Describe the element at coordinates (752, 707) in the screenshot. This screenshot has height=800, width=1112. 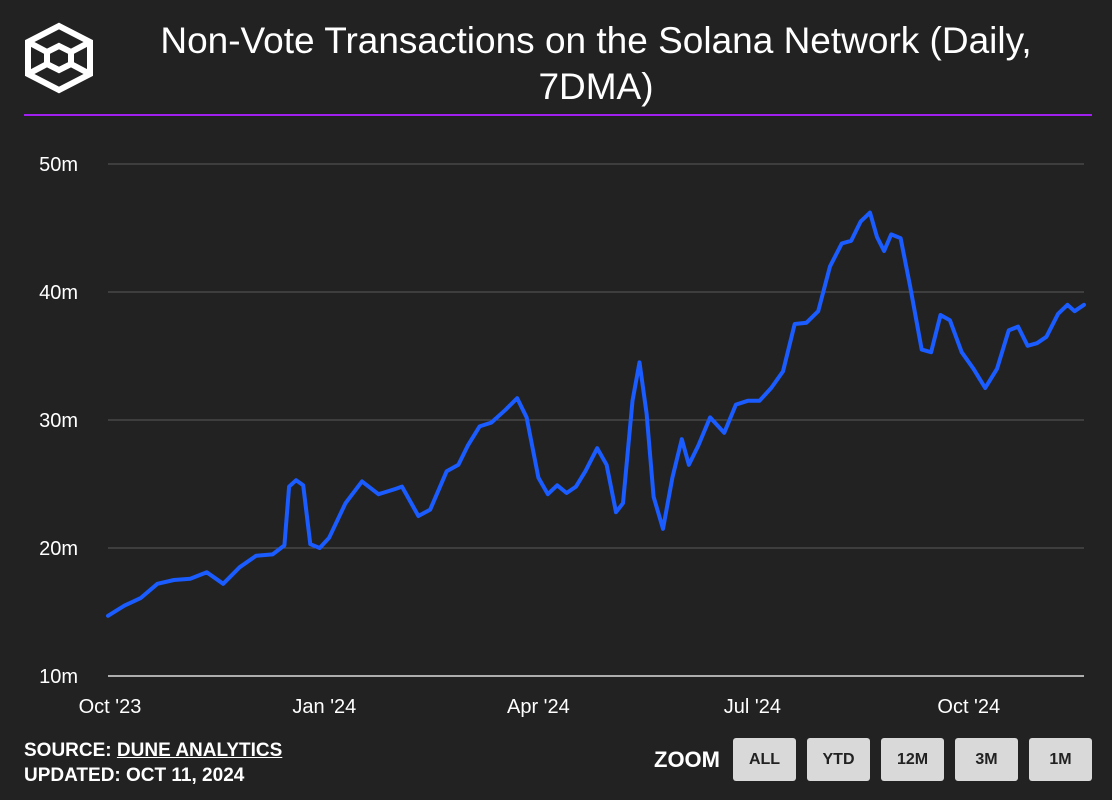
I see `x-tick-label: Jul '24` at that location.